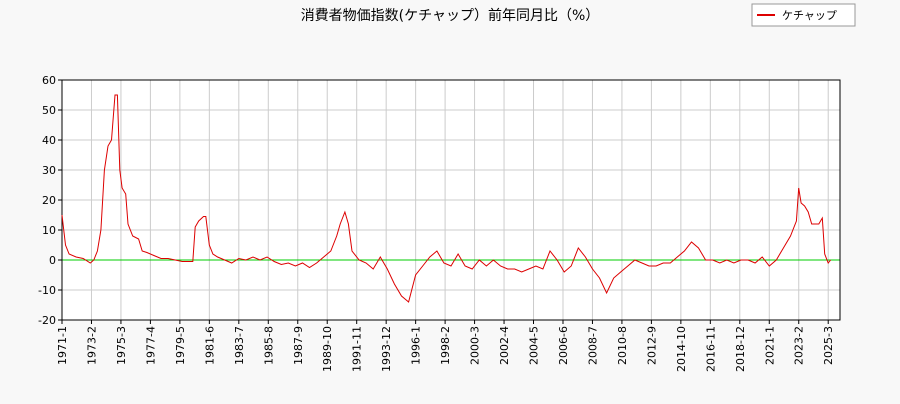 This screenshot has width=900, height=404. Describe the element at coordinates (150, 345) in the screenshot. I see `x-tick-label: 1977-4` at that location.